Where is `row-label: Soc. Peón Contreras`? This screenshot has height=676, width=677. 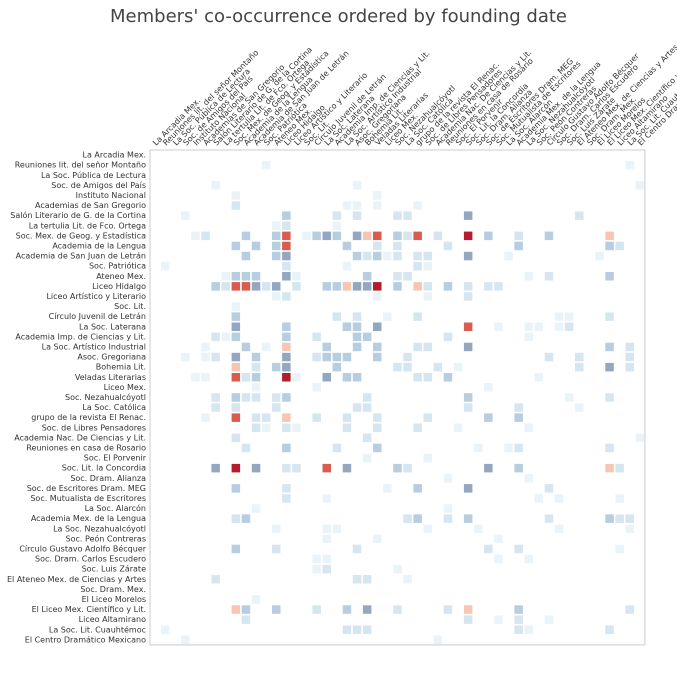
row-label: Soc. Peón Contreras is located at coordinates (105, 538).